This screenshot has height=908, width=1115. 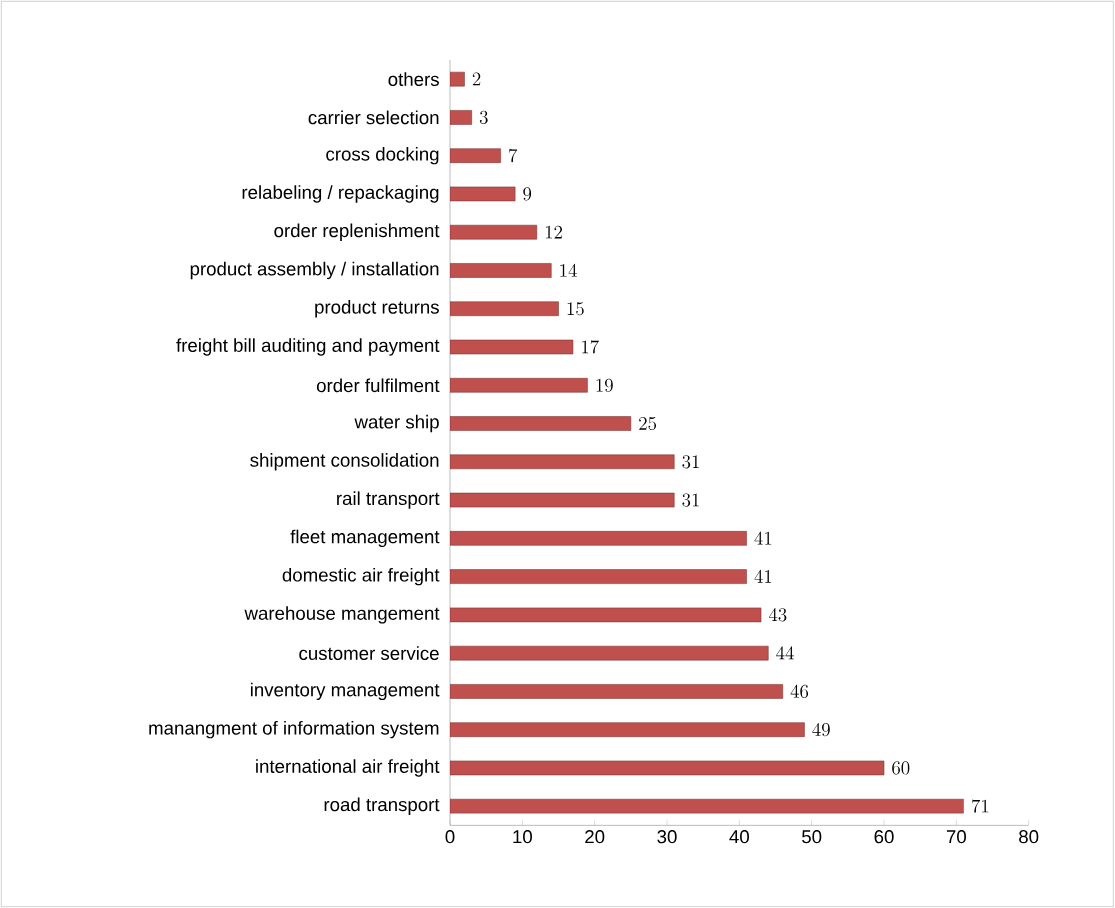 What do you see at coordinates (648, 423) in the screenshot?
I see `data-label: 25` at bounding box center [648, 423].